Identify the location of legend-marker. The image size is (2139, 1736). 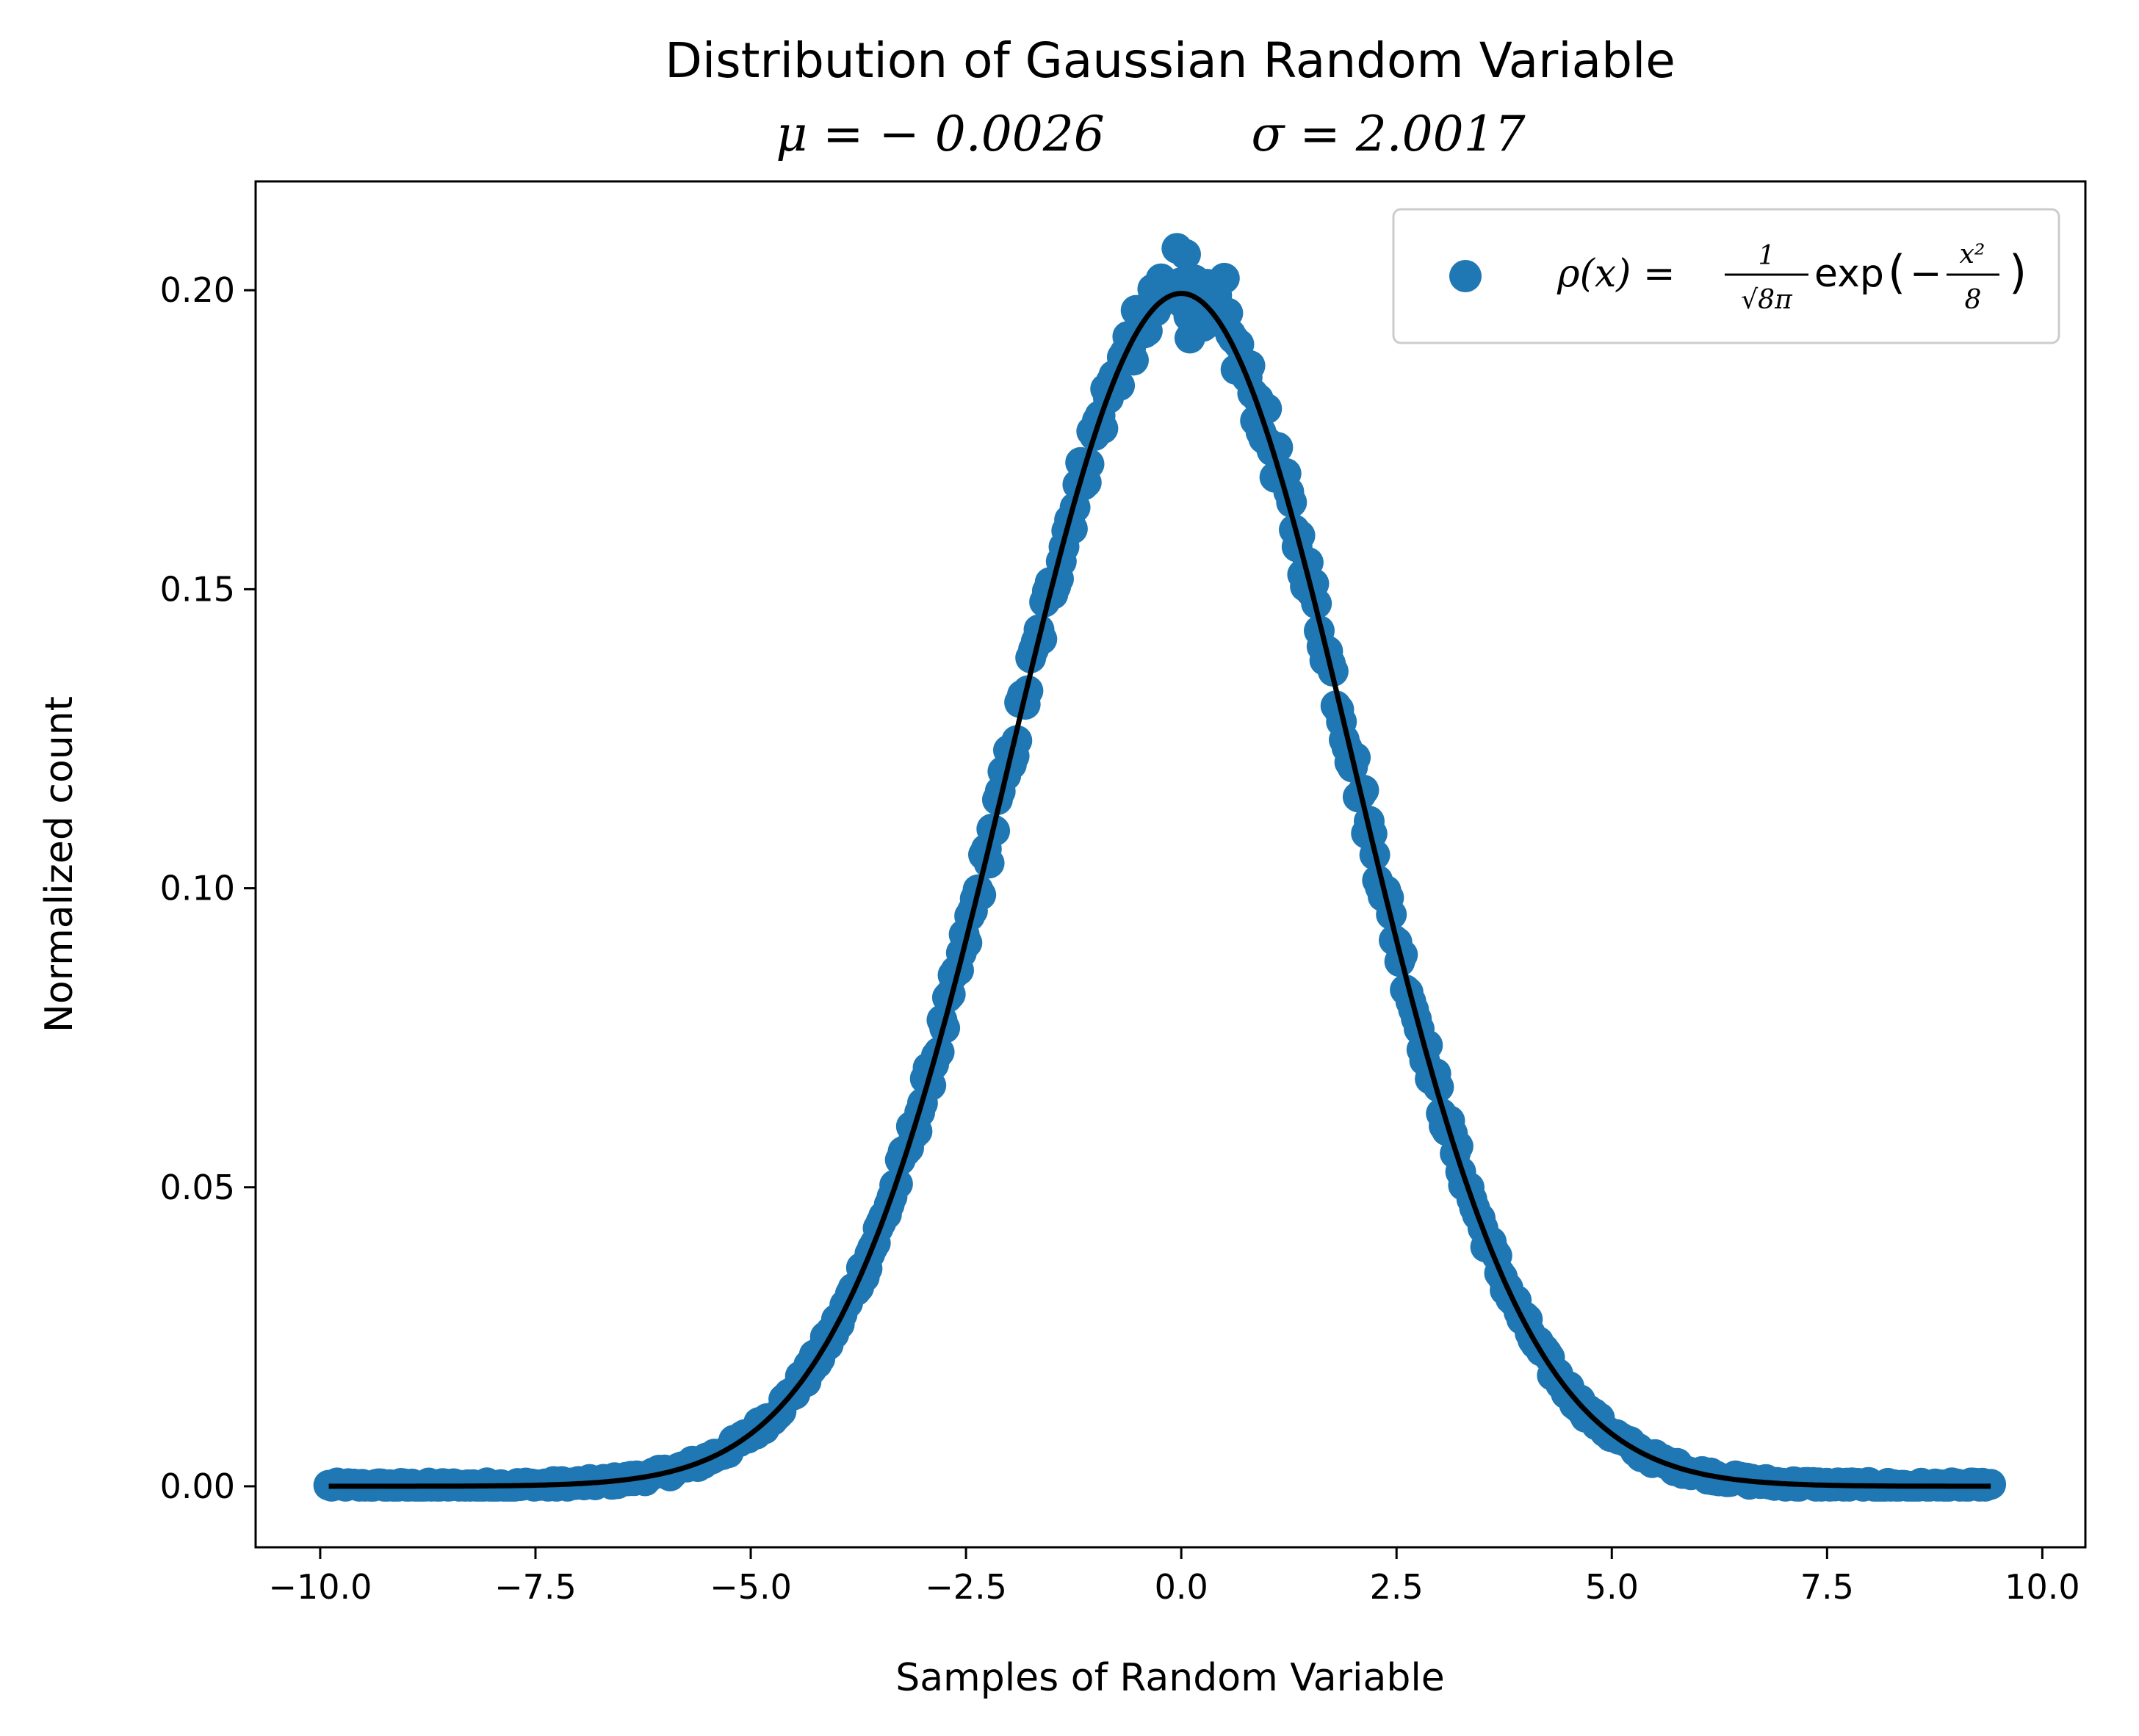
(1466, 276).